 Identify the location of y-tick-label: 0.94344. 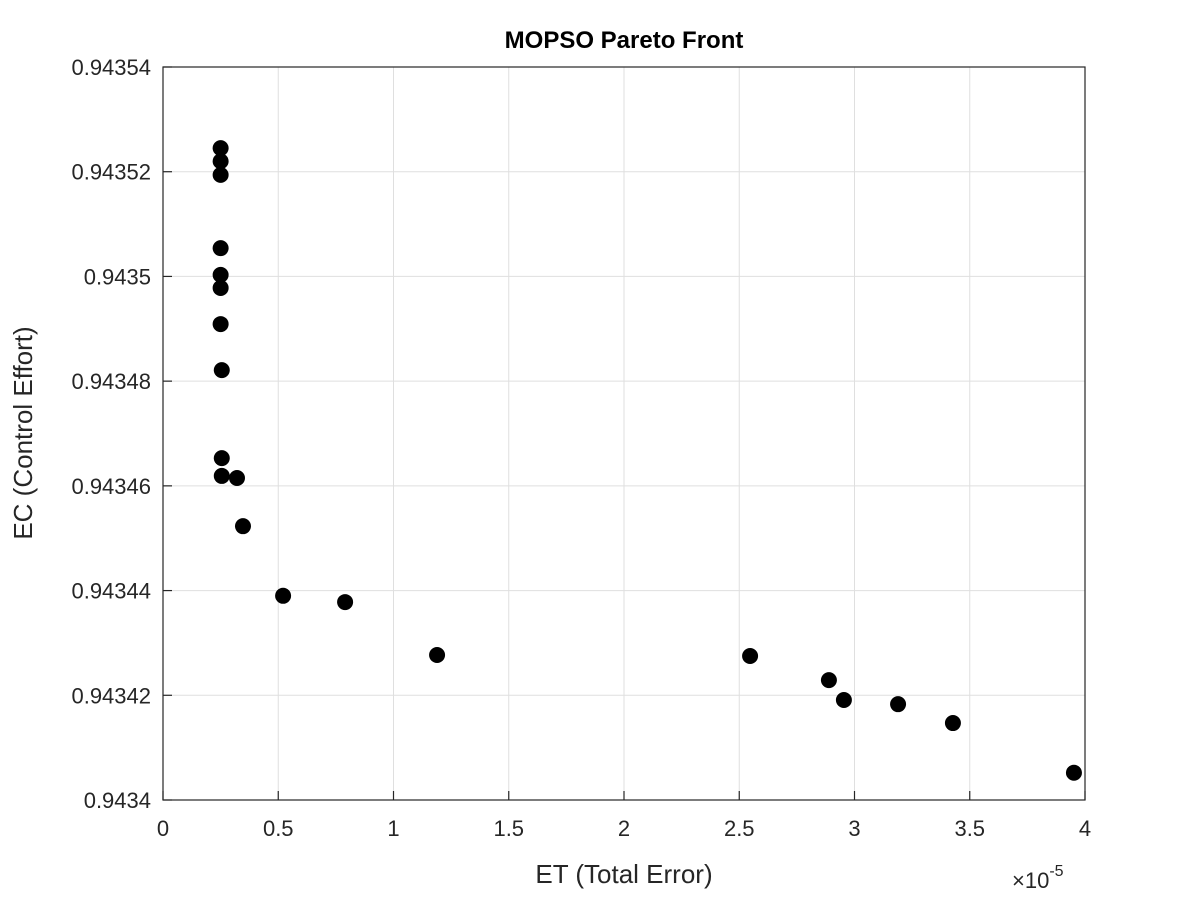
(111, 591).